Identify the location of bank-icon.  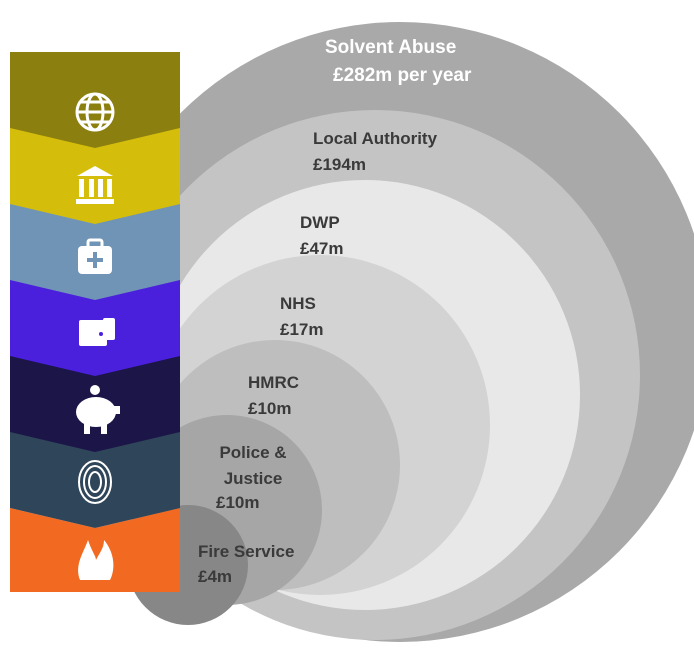
(95, 185).